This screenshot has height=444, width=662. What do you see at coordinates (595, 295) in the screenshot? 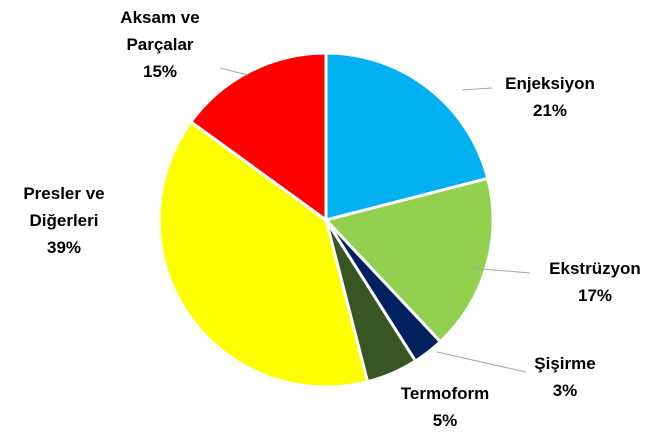
I see `value-label: 17%` at bounding box center [595, 295].